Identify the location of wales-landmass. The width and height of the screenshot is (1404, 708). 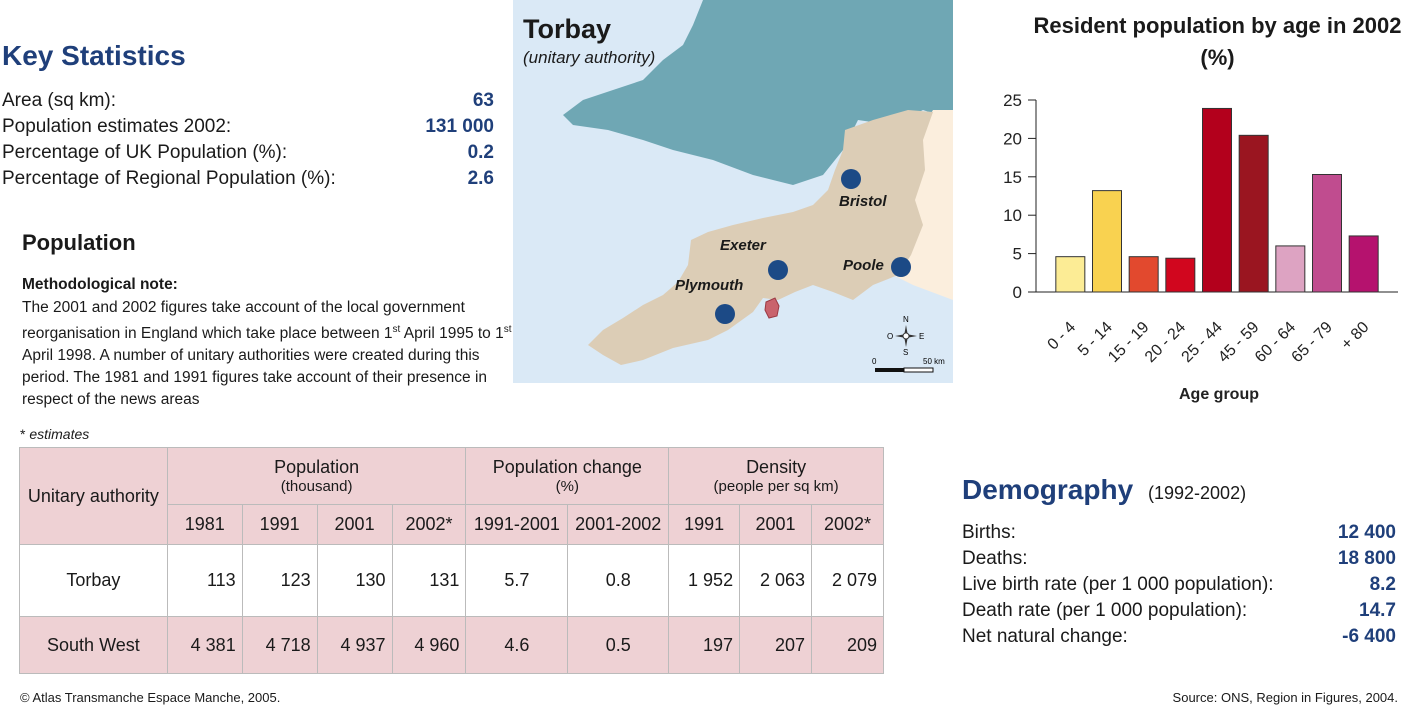
(758, 92).